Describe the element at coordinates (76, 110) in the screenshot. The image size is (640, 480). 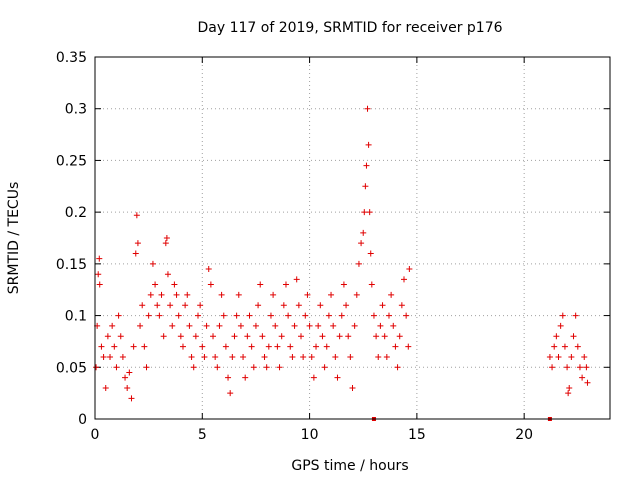
I see `y-tick-label: 0.3` at that location.